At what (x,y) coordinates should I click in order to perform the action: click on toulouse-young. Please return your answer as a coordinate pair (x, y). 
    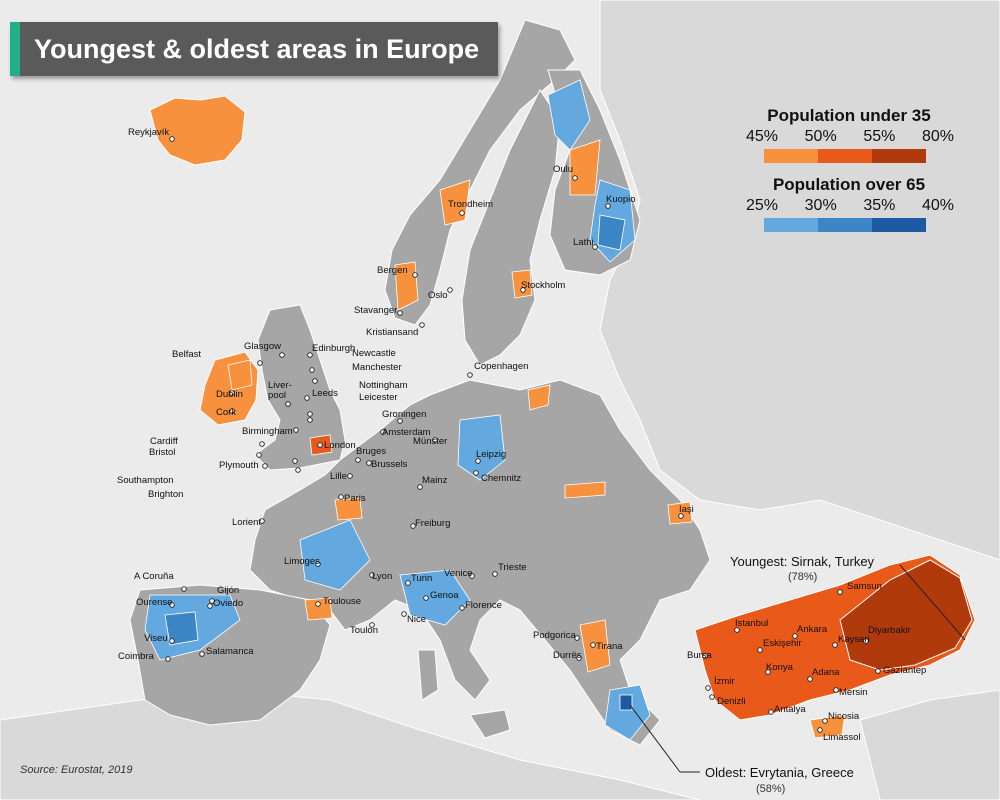
    Looking at the image, I should click on (318, 609).